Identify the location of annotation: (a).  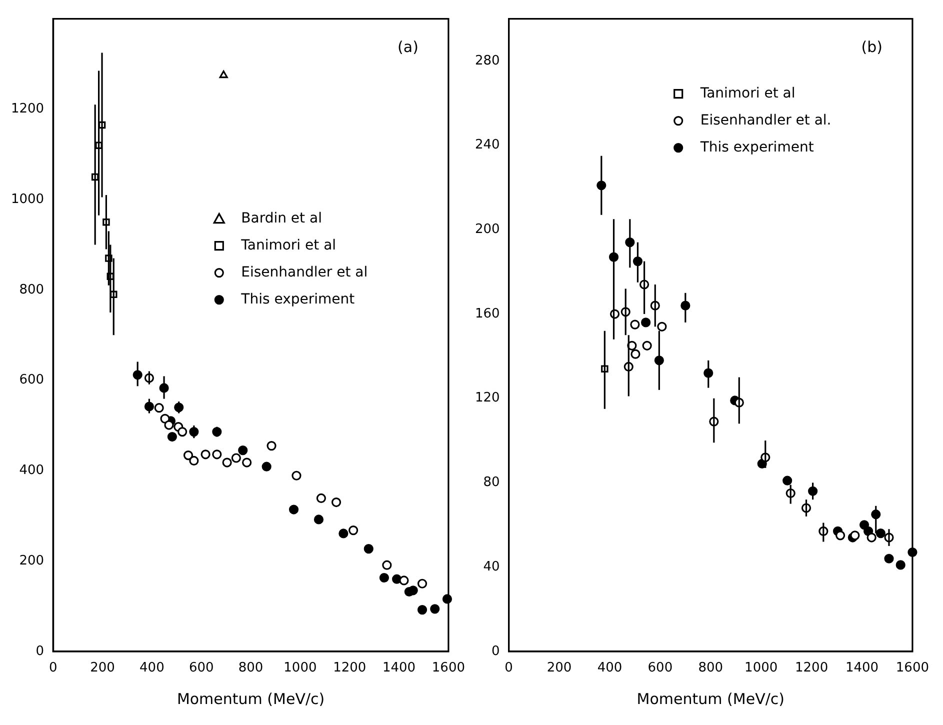
(408, 47).